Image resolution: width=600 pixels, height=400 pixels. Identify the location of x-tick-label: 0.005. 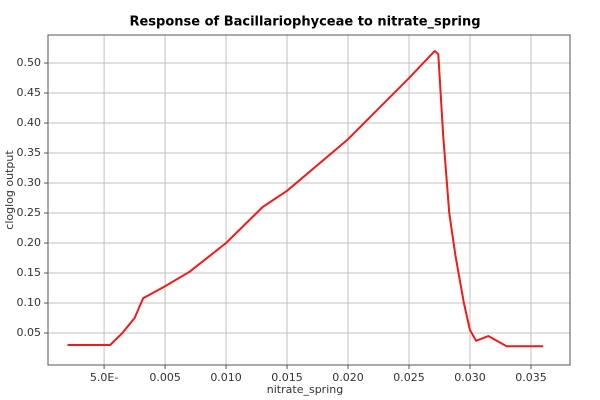
(165, 377).